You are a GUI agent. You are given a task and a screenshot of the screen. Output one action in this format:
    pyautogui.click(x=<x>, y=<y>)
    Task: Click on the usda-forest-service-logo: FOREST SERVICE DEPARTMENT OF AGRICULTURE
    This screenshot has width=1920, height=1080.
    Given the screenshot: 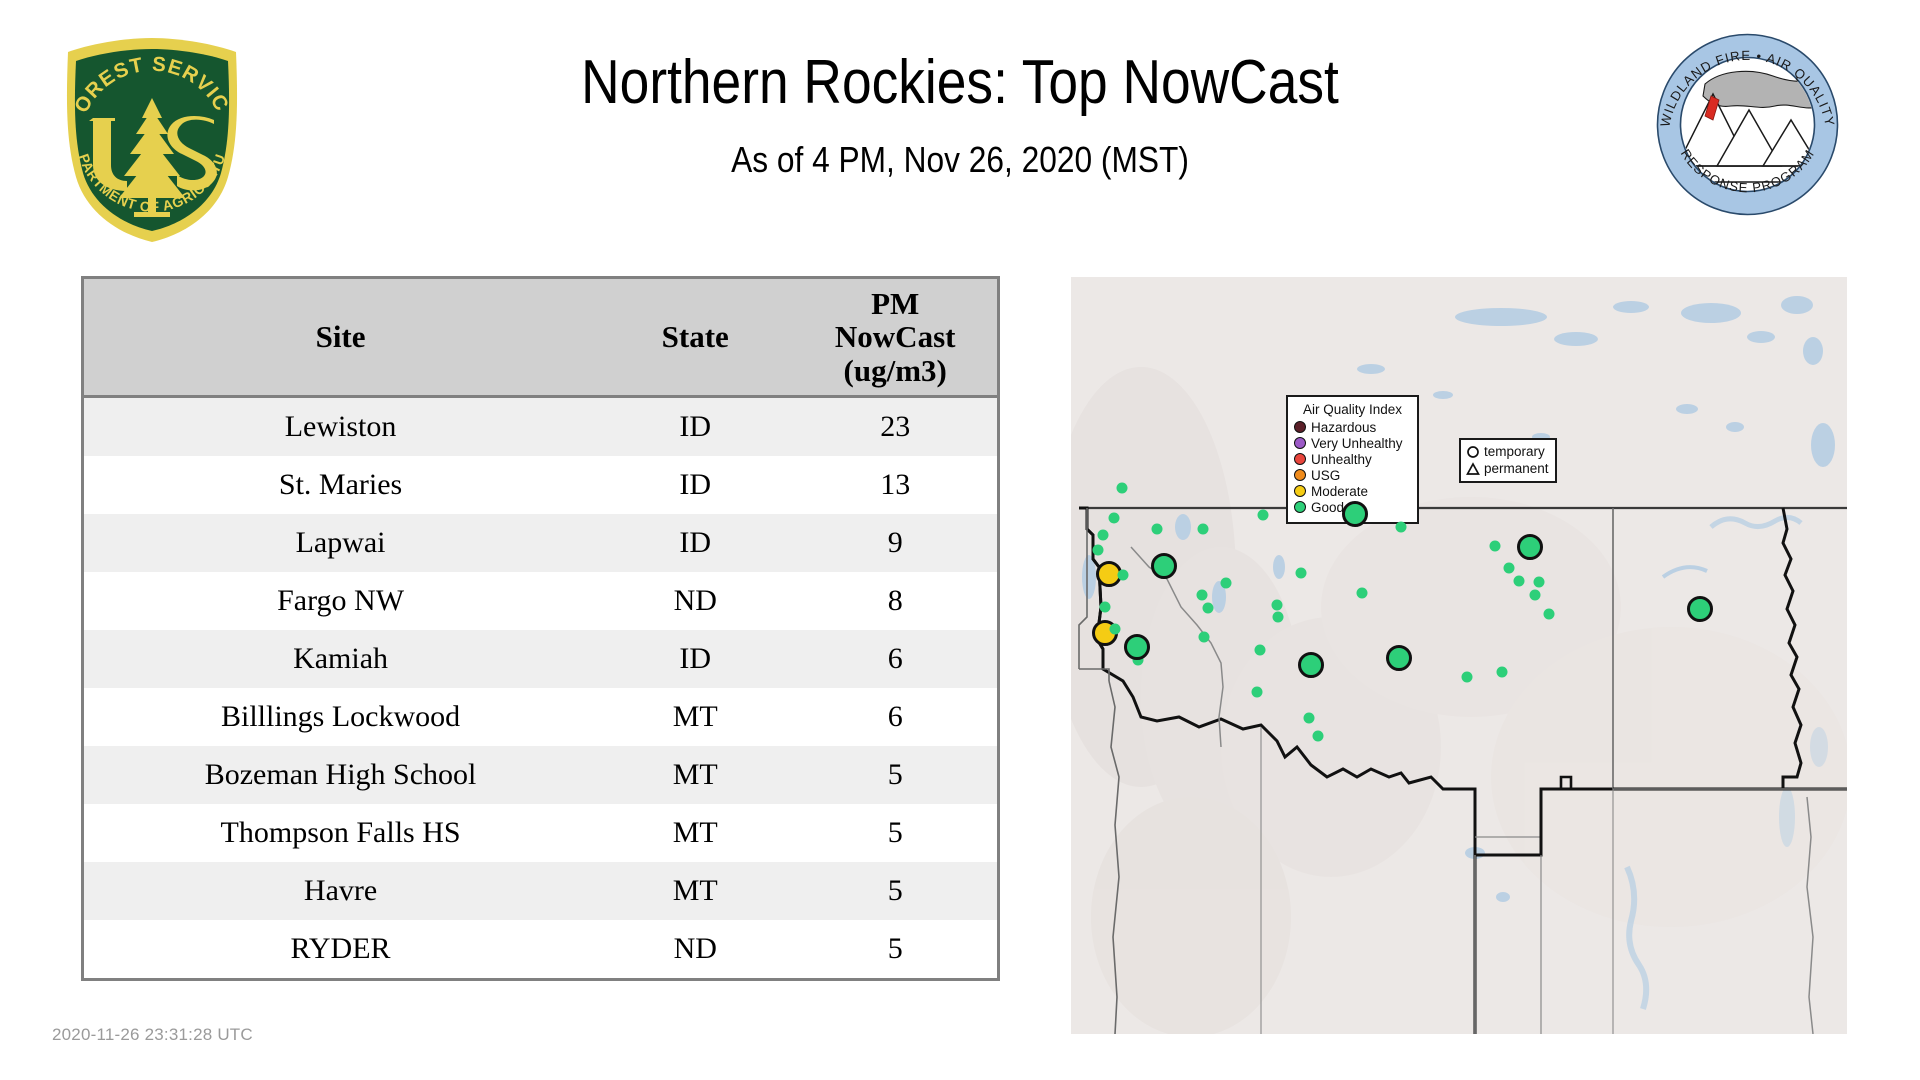 What is the action you would take?
    pyautogui.click(x=148, y=130)
    